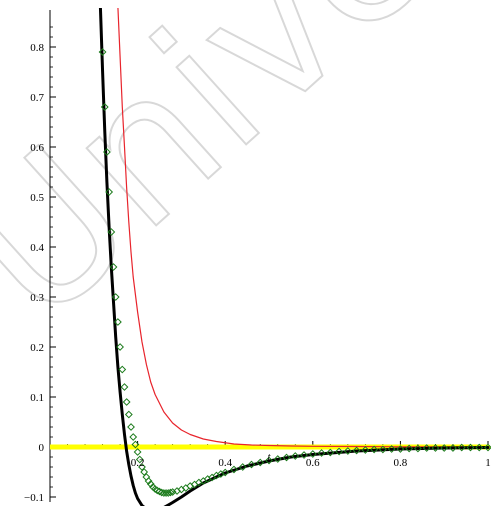  What do you see at coordinates (37, 348) in the screenshot?
I see `y-tick-label: 0.2` at bounding box center [37, 348].